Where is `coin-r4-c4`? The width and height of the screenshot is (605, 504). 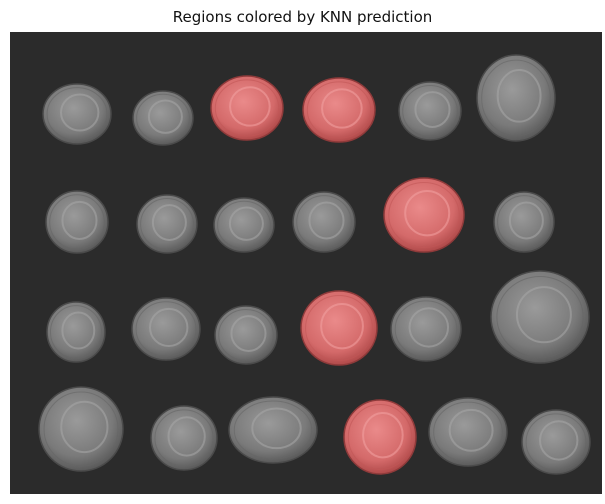 coin-r4-c4 is located at coordinates (380, 437).